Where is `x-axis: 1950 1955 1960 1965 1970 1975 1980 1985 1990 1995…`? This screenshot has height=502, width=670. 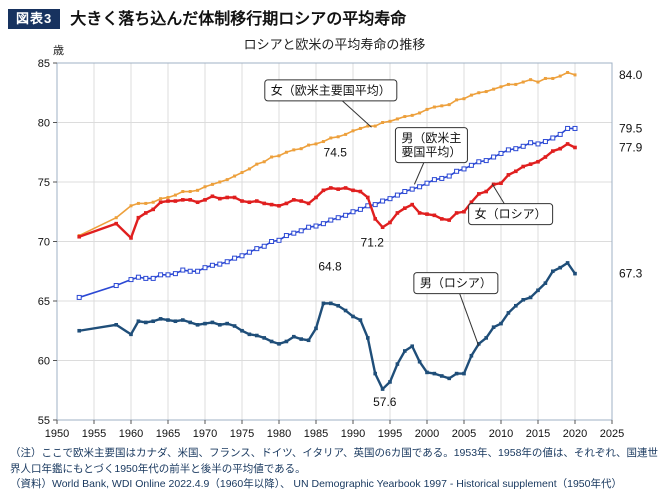
x-axis: 1950 1955 1960 1965 1970 1975 1980 1985 1990 1995… is located at coordinates (334, 430).